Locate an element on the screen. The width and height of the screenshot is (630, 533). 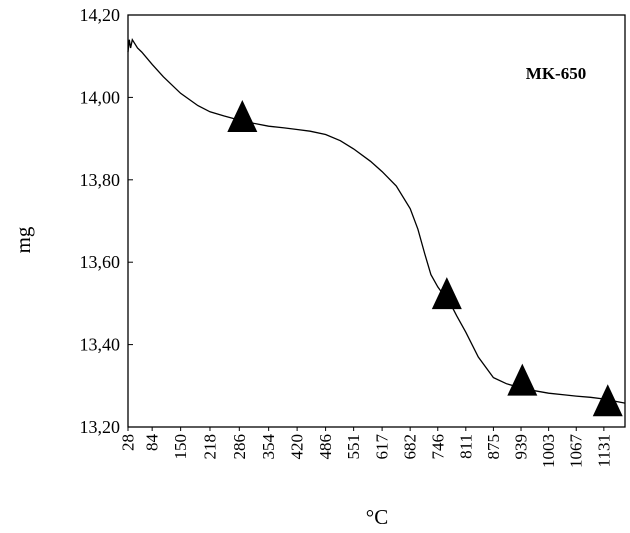
series-annotation-label: MK-650 is located at coordinates (556, 73).